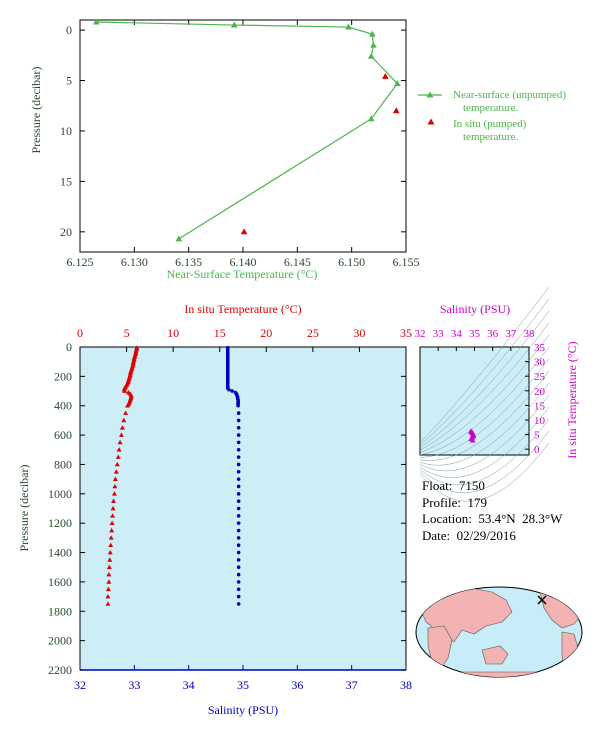 Image resolution: width=601 pixels, height=732 pixels. I want to click on ts-point, so click(472, 440).